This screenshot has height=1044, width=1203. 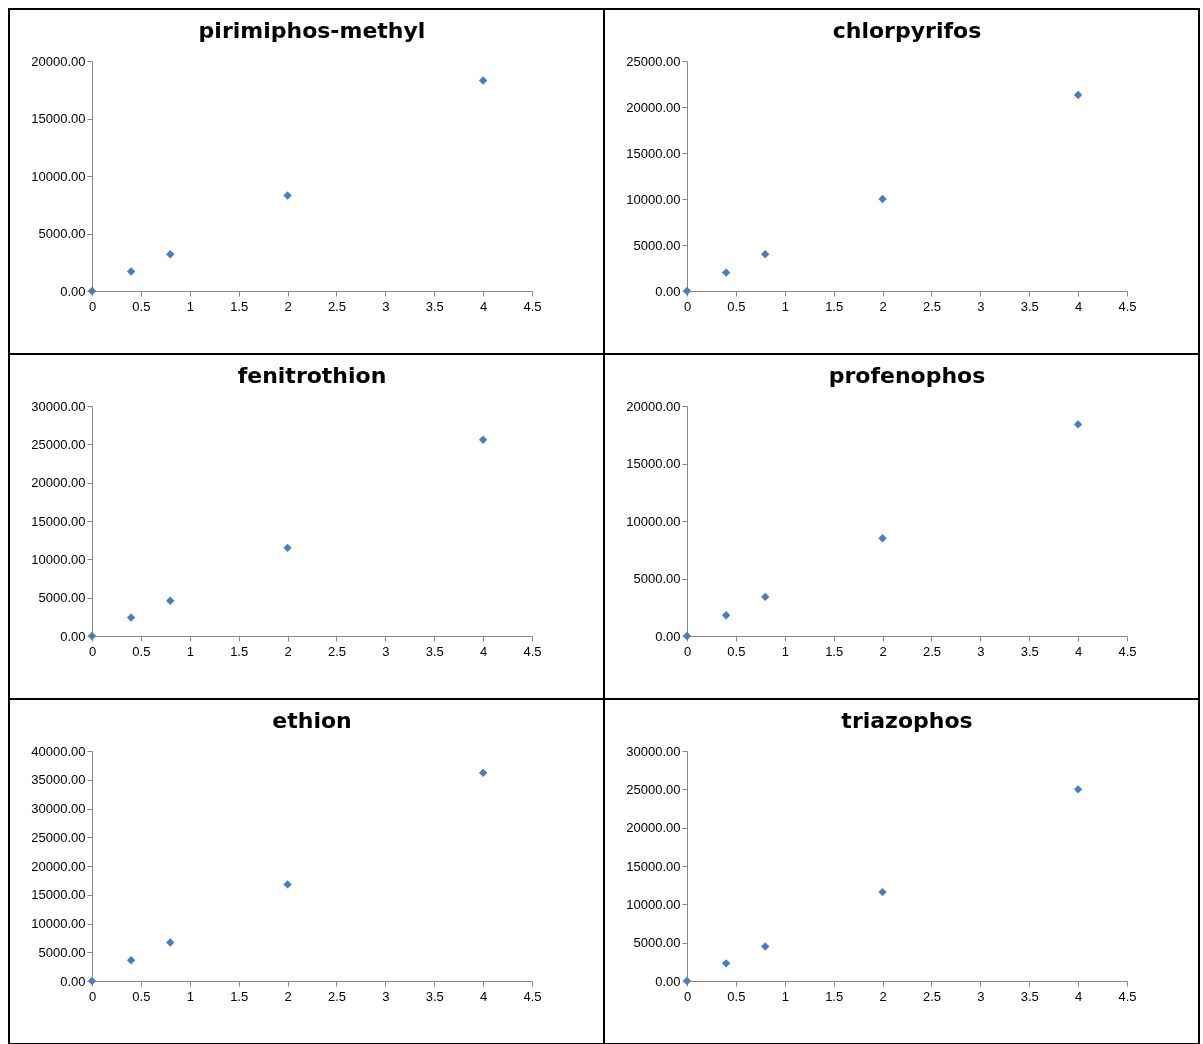 I want to click on chart-title: triazophos, so click(x=907, y=720).